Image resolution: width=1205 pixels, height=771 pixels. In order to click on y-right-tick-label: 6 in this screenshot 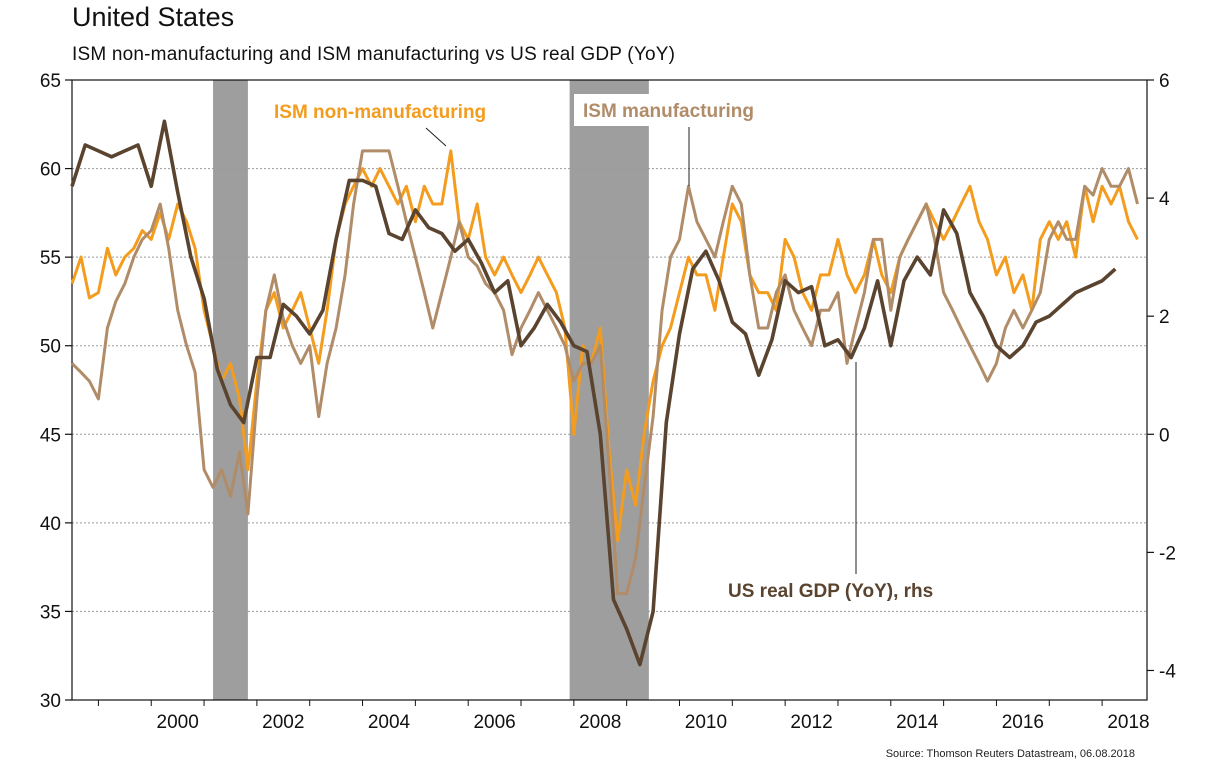, I will do `click(1164, 81)`.